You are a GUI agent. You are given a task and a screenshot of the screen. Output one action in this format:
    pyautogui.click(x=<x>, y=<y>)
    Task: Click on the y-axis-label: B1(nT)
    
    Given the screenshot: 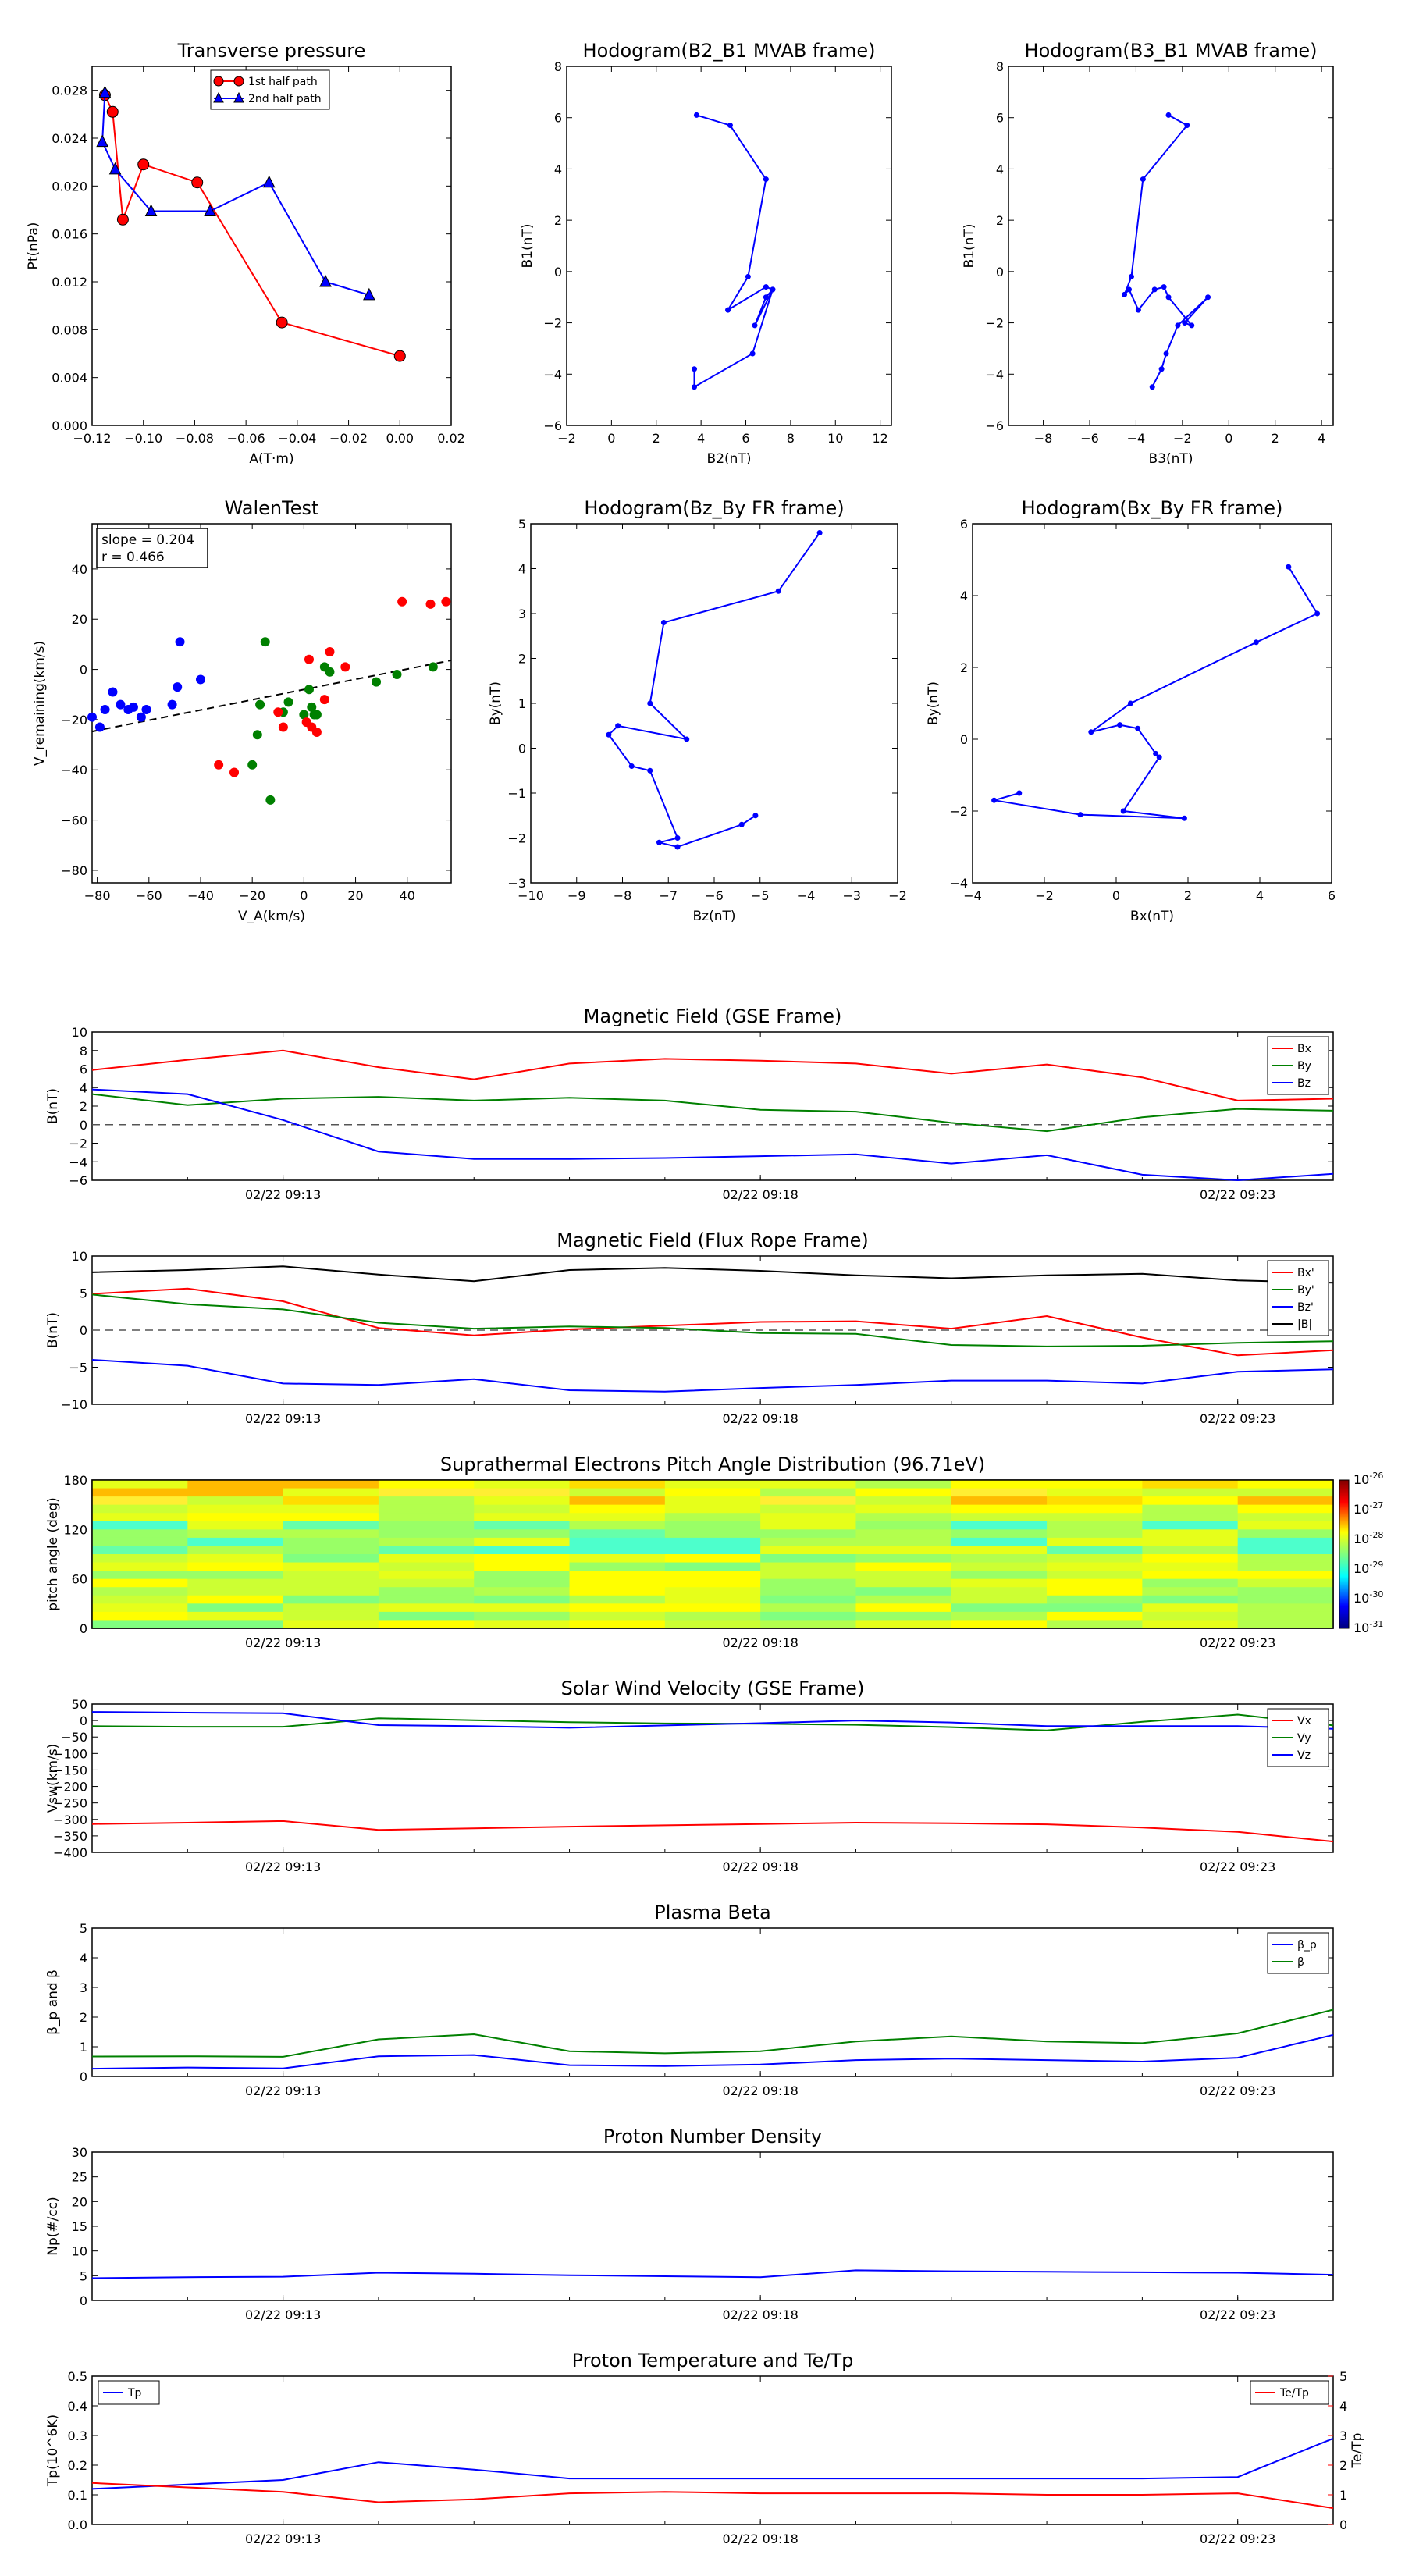 What is the action you would take?
    pyautogui.click(x=527, y=246)
    